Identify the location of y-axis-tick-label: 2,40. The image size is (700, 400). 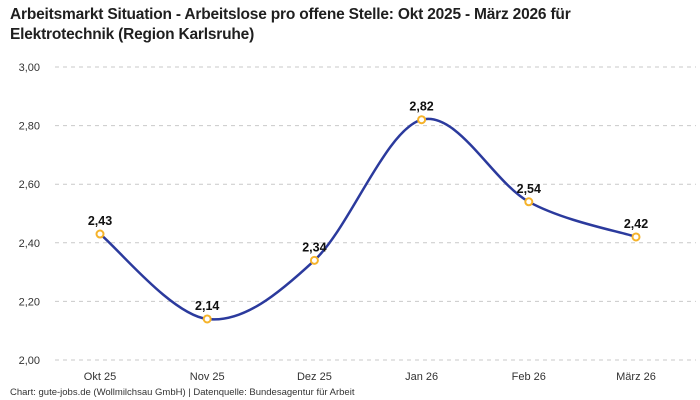
(29, 244).